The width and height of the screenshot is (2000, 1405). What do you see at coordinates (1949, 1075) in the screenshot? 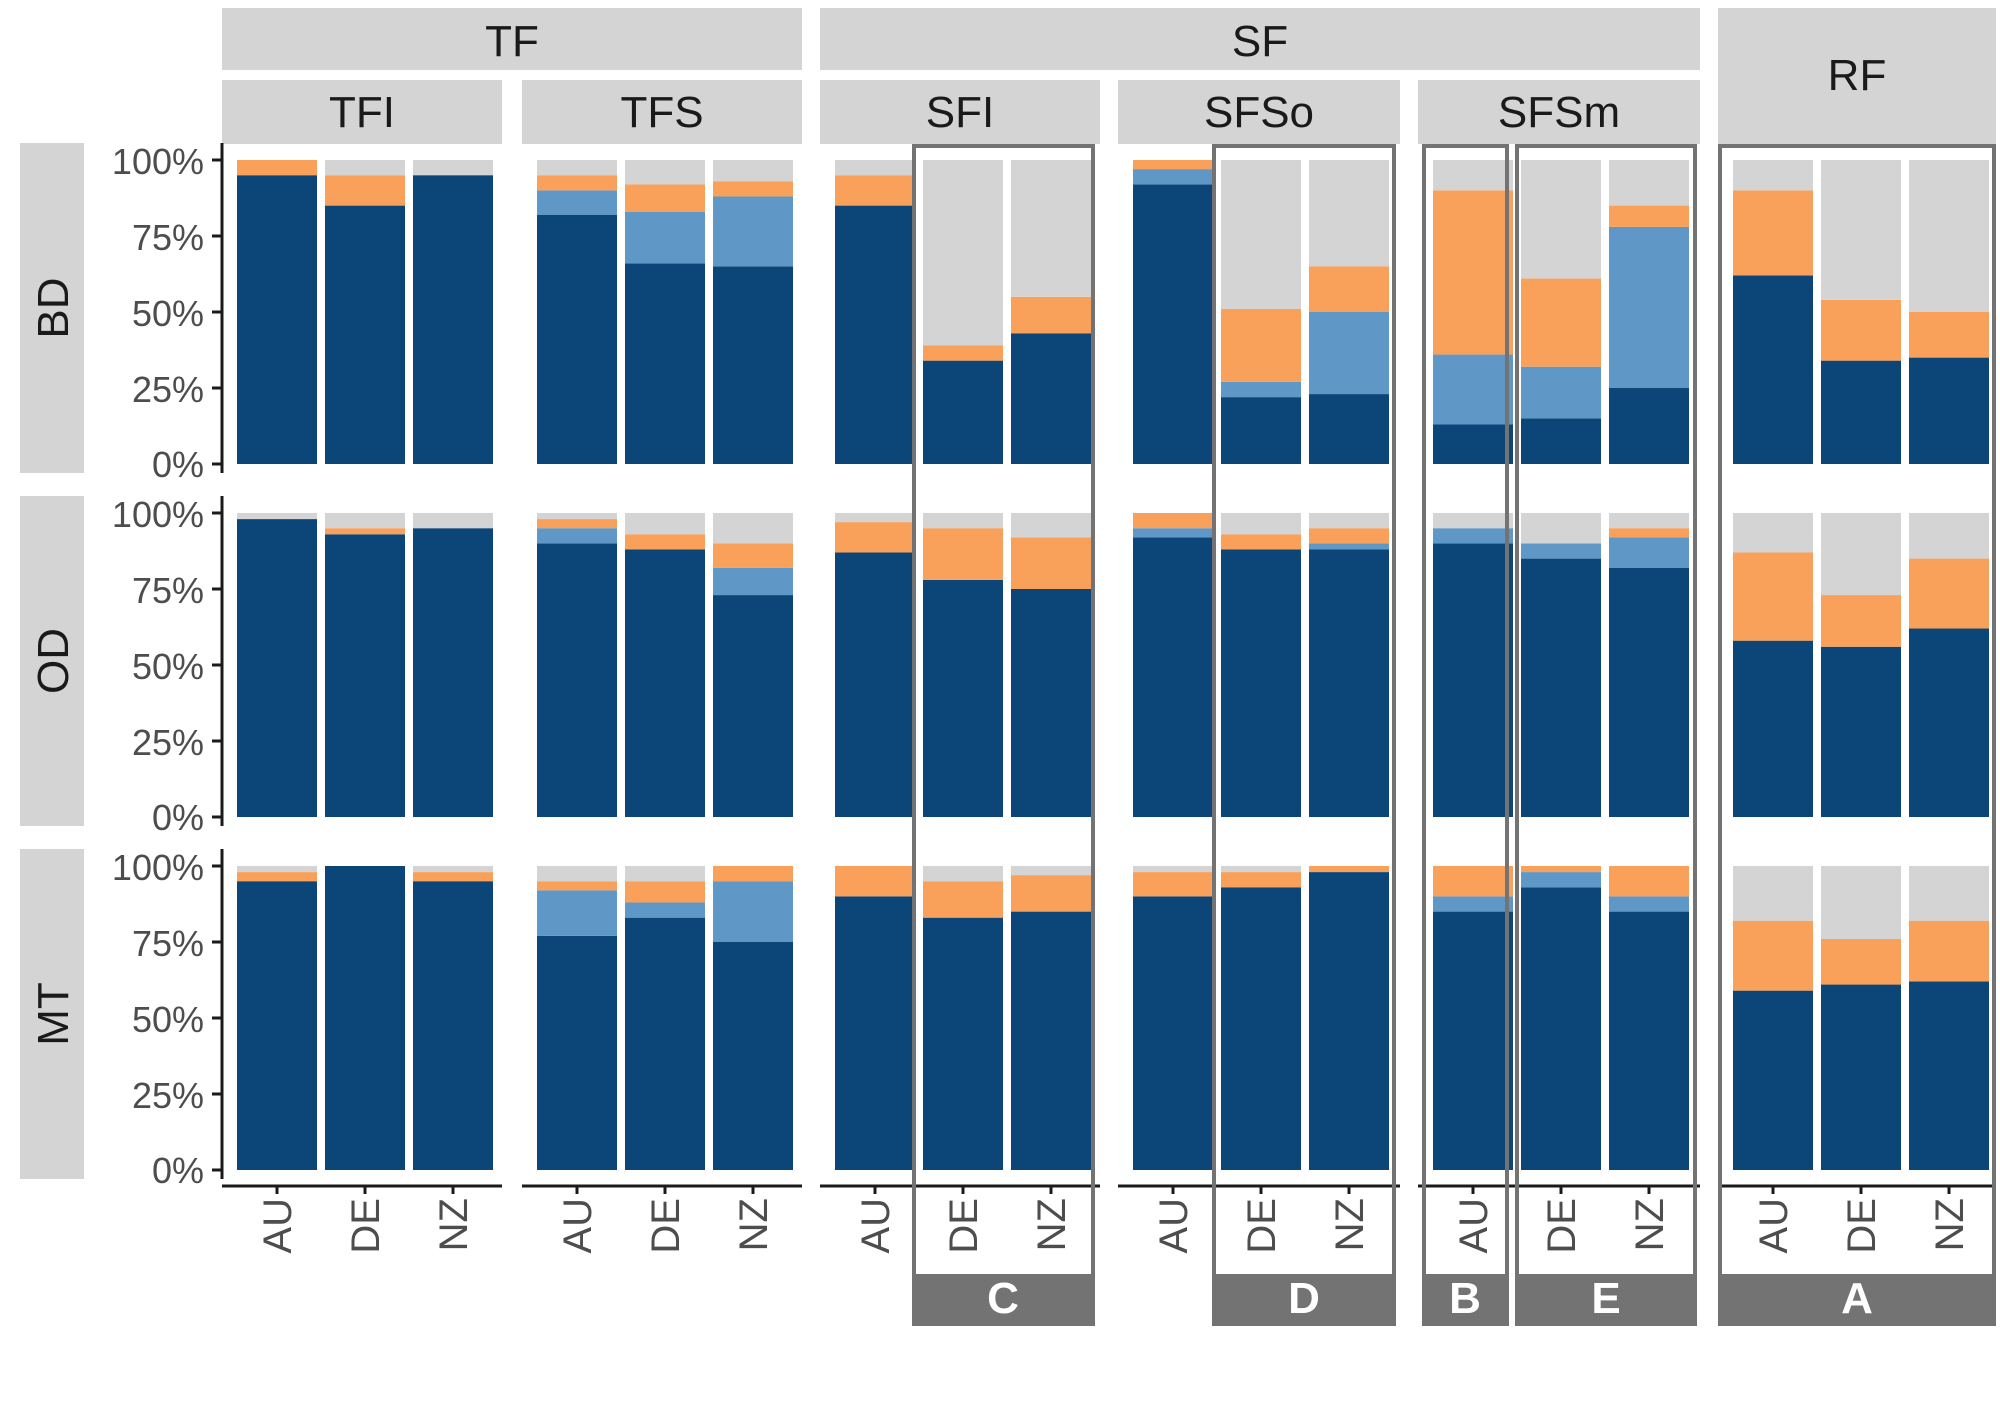
I see `bar-segment-mt-rf-nz-navy` at bounding box center [1949, 1075].